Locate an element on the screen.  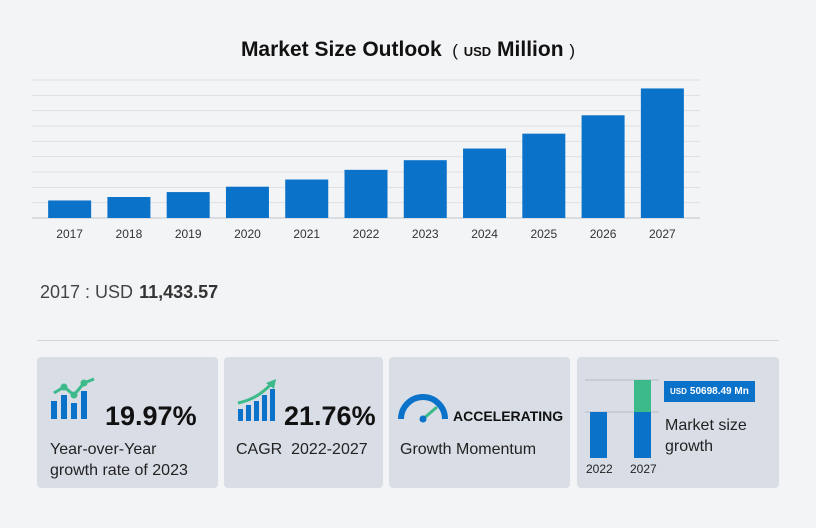
x-tick-label-2027: 2027 is located at coordinates (662, 234).